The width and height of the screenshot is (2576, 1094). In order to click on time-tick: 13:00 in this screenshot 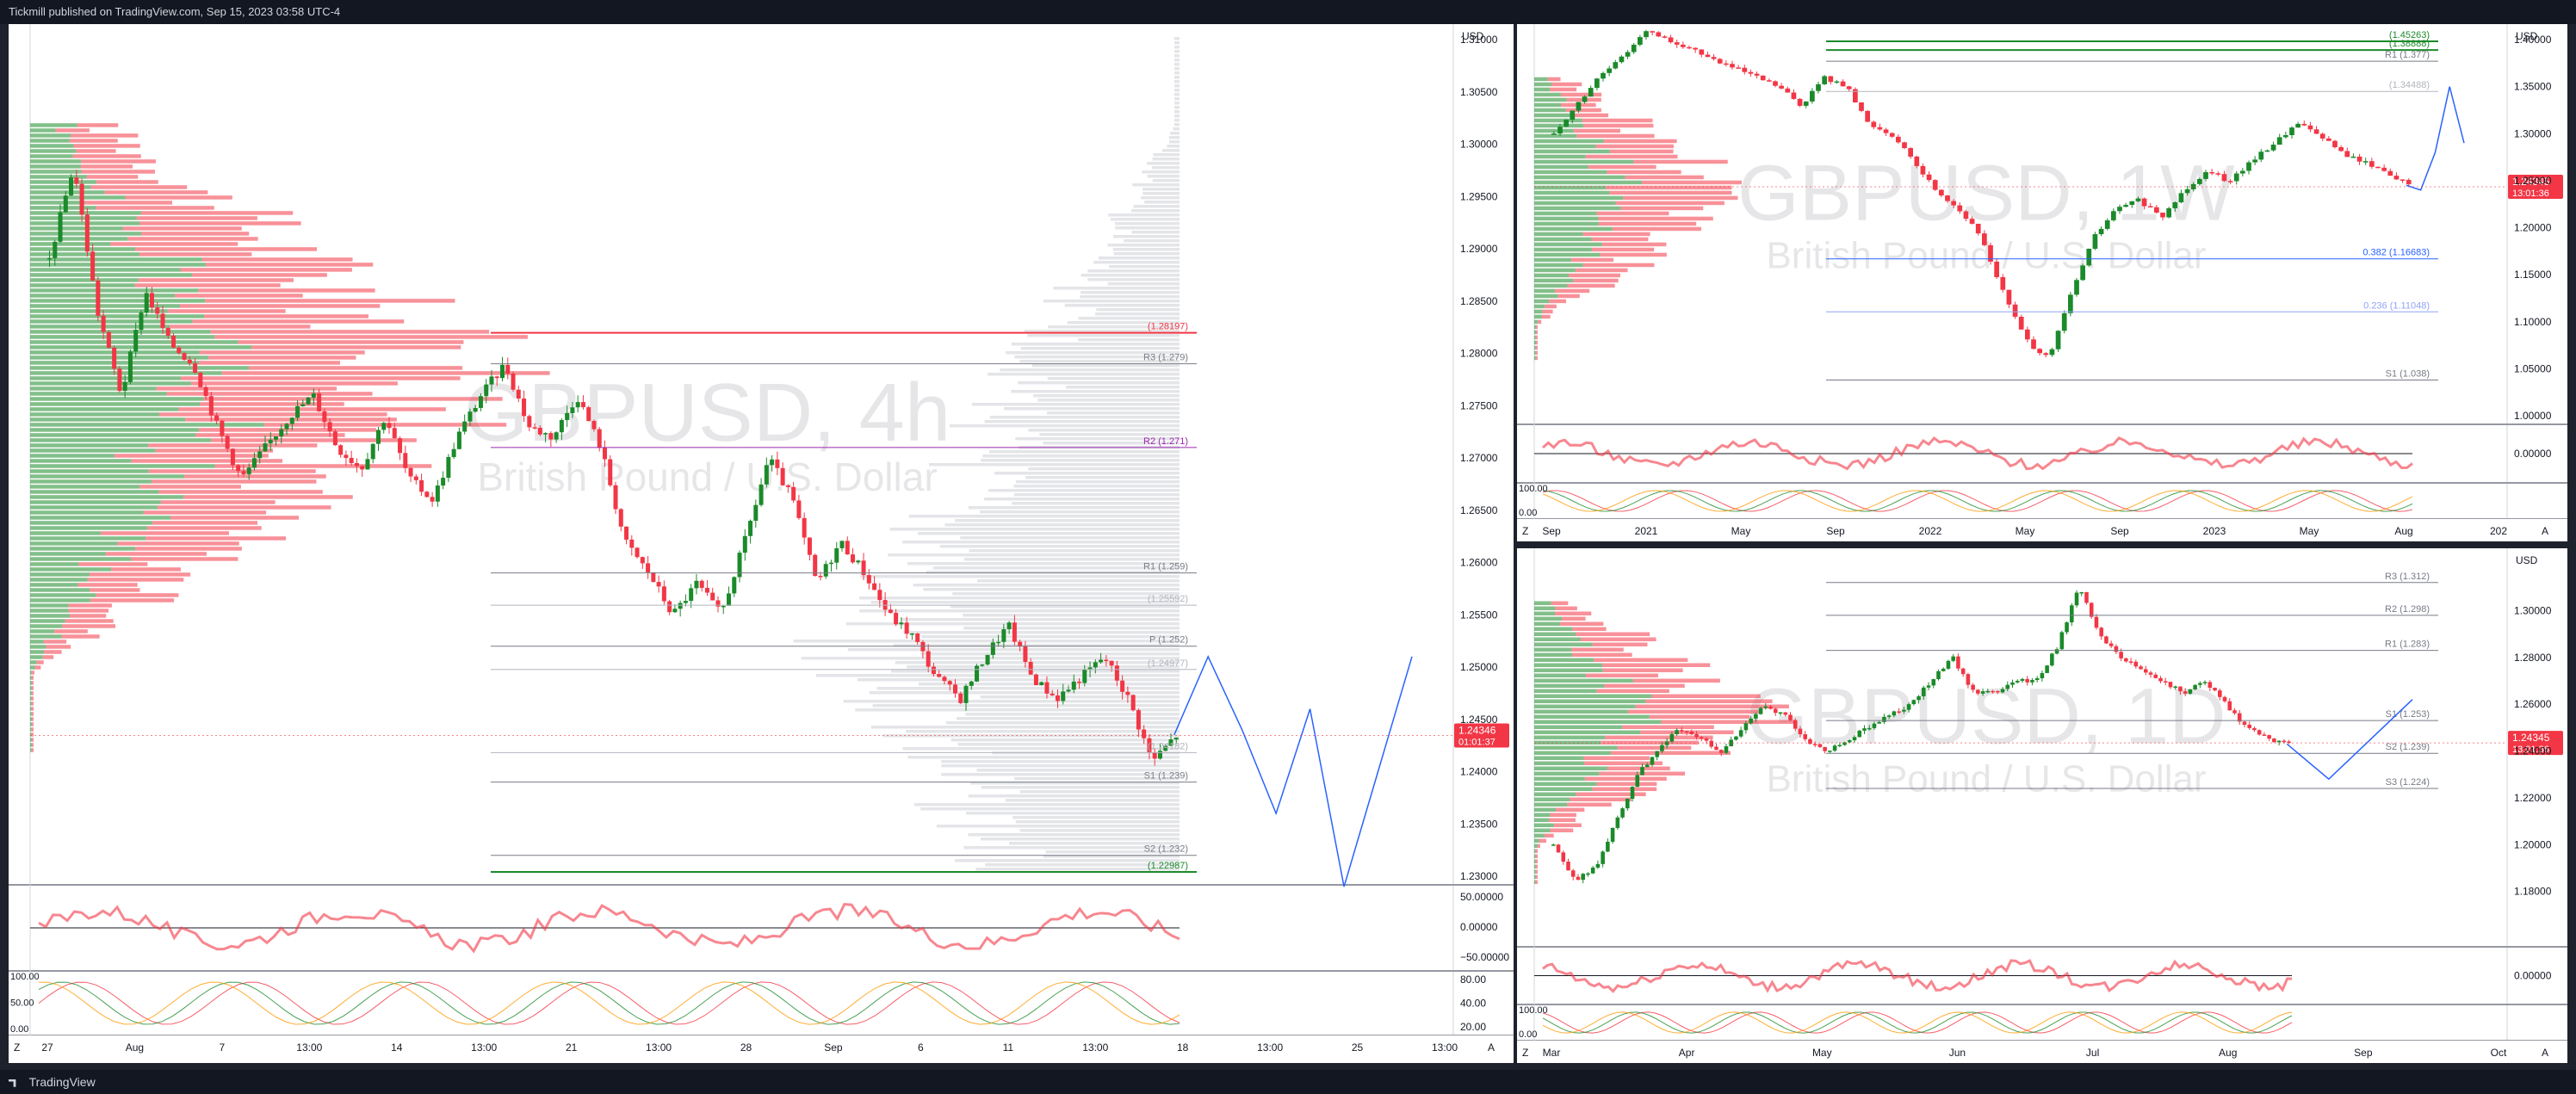, I will do `click(1445, 1047)`.